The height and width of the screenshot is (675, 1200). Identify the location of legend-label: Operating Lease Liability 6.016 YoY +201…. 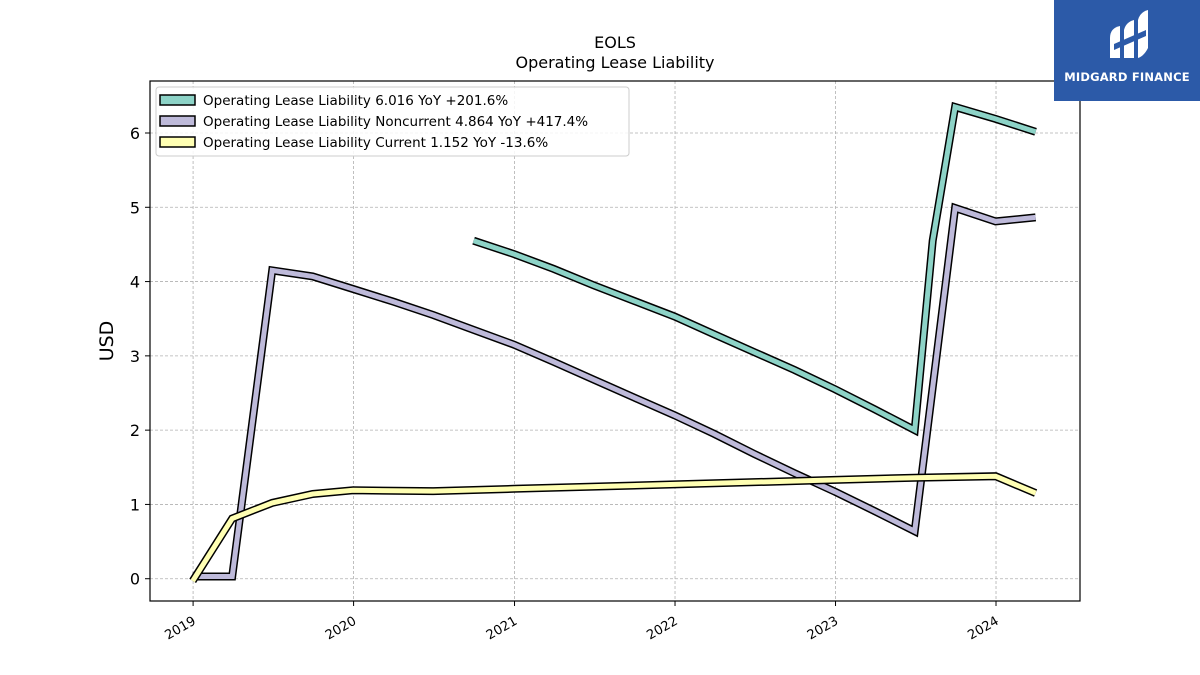
(355, 101).